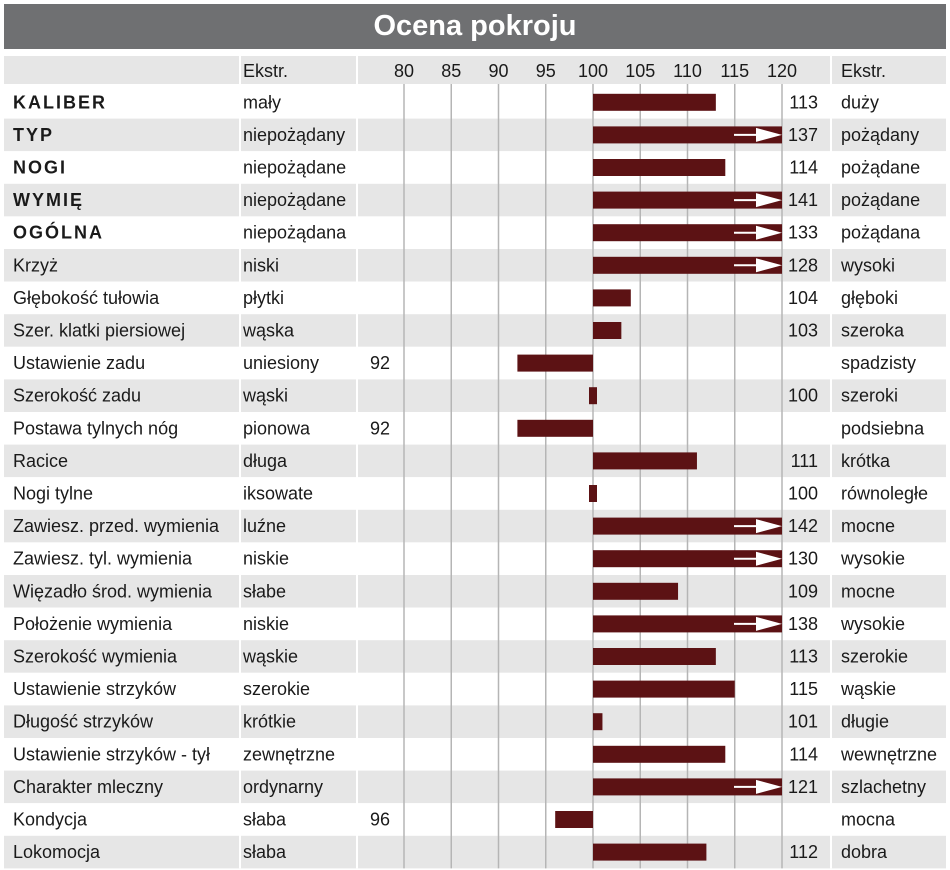 The width and height of the screenshot is (950, 870). I want to click on x-tick-label: 105, so click(640, 71).